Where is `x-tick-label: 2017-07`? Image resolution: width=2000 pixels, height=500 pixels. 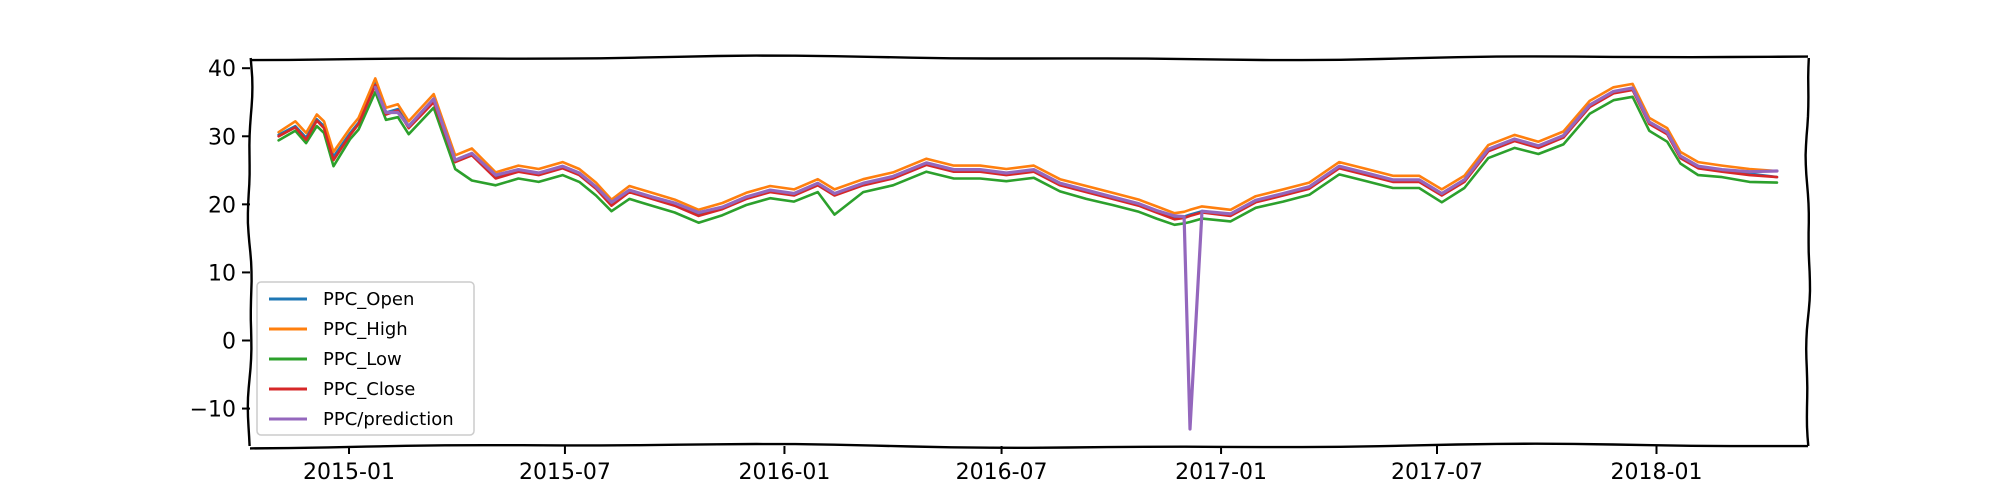 x-tick-label: 2017-07 is located at coordinates (1437, 472).